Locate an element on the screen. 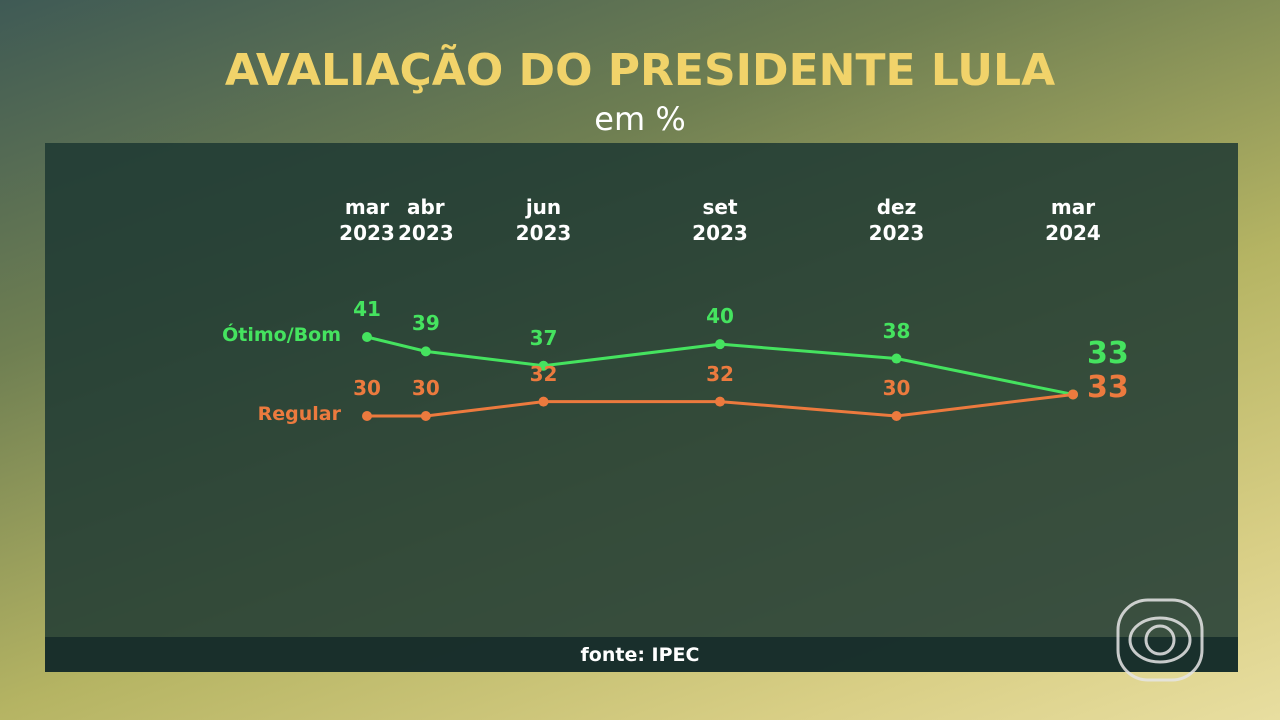 This screenshot has width=1280, height=720. data-label: 40 is located at coordinates (720, 316).